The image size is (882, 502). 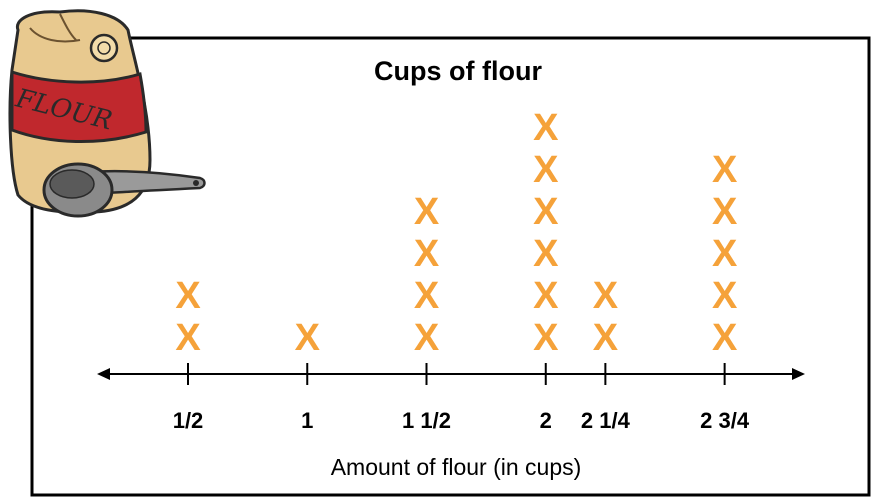 What do you see at coordinates (546, 296) in the screenshot?
I see `mark-x-3-1: X` at bounding box center [546, 296].